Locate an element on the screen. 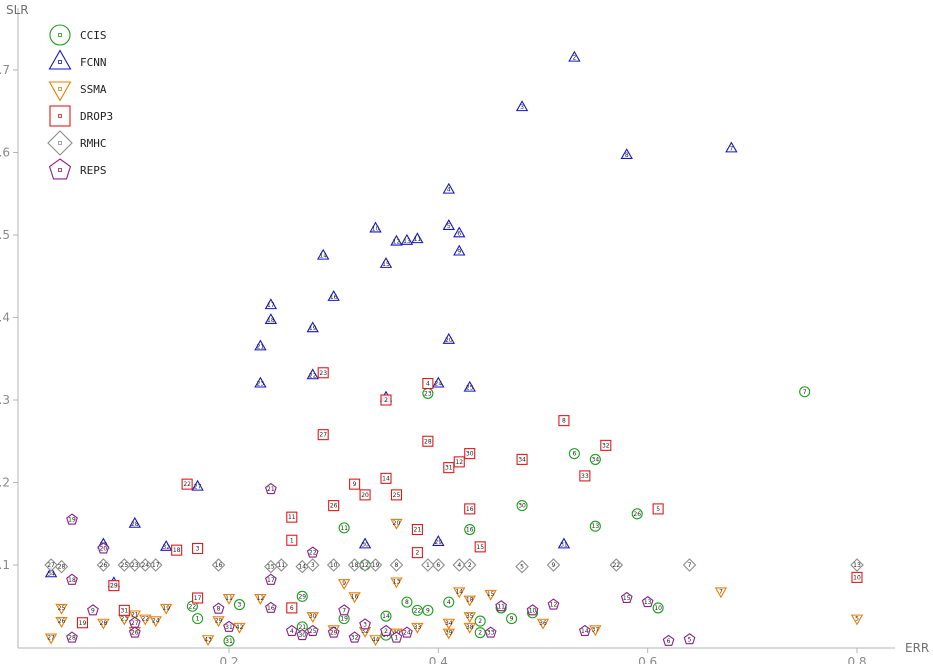 This screenshot has width=933, height=664. point-label: 14 is located at coordinates (386, 616).